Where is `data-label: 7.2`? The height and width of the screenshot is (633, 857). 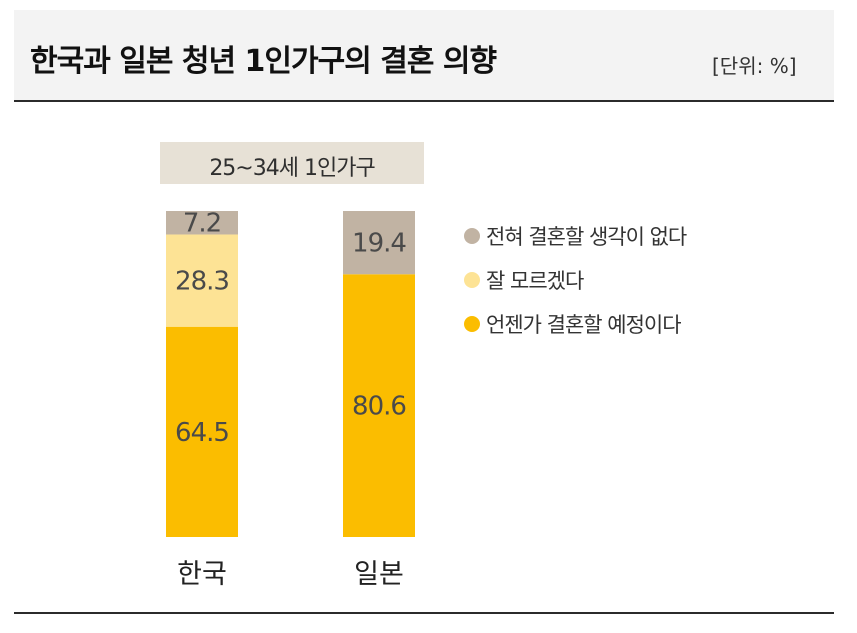
data-label: 7.2 is located at coordinates (202, 224).